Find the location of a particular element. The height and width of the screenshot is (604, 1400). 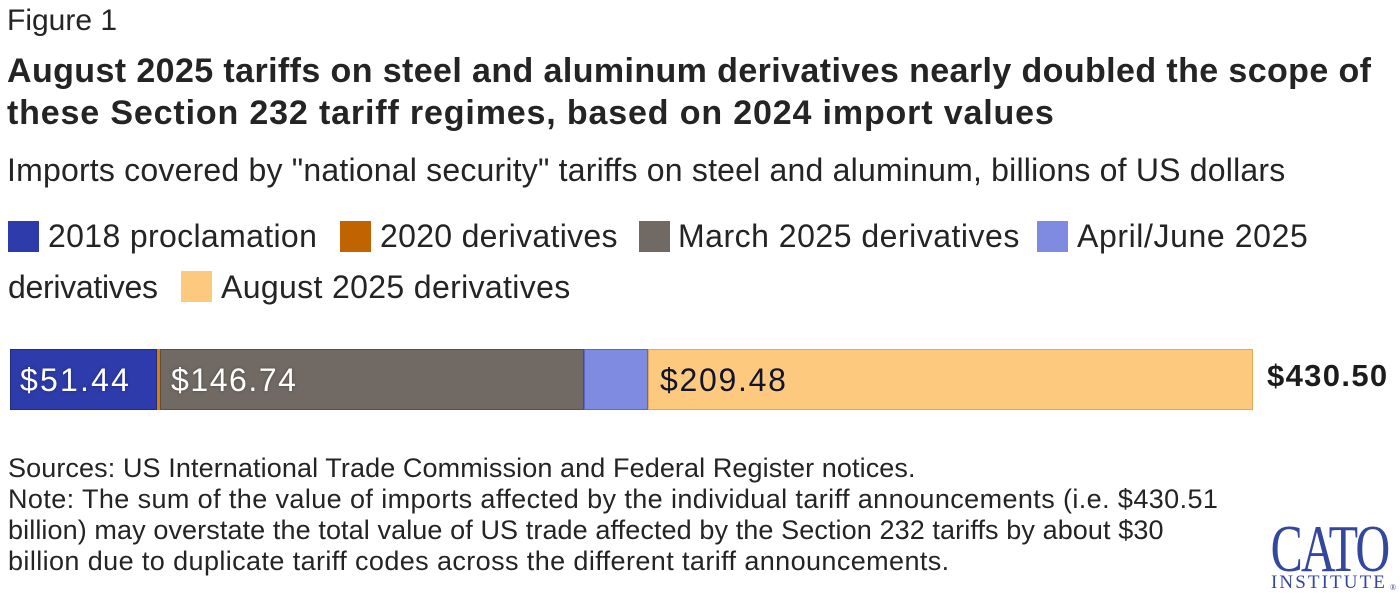

svg-text: INSTITUTE is located at coordinates (1329, 582).